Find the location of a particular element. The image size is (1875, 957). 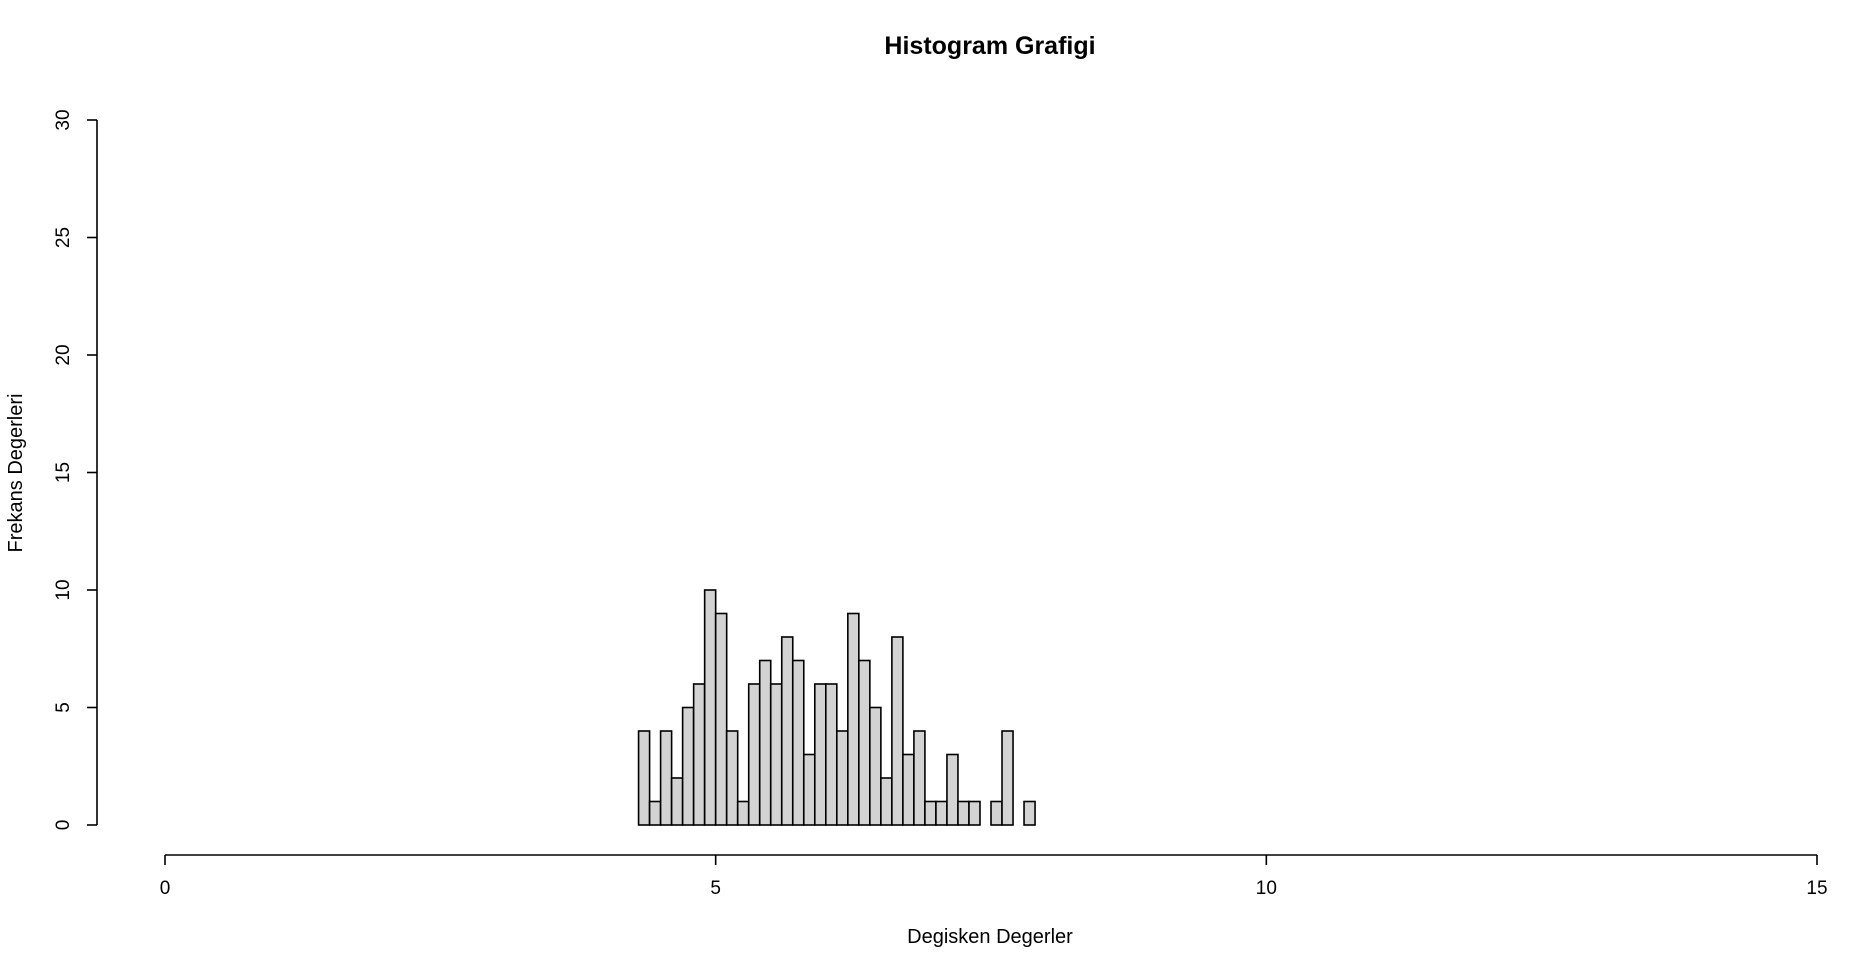

y-tick-label: 20 is located at coordinates (63, 354).